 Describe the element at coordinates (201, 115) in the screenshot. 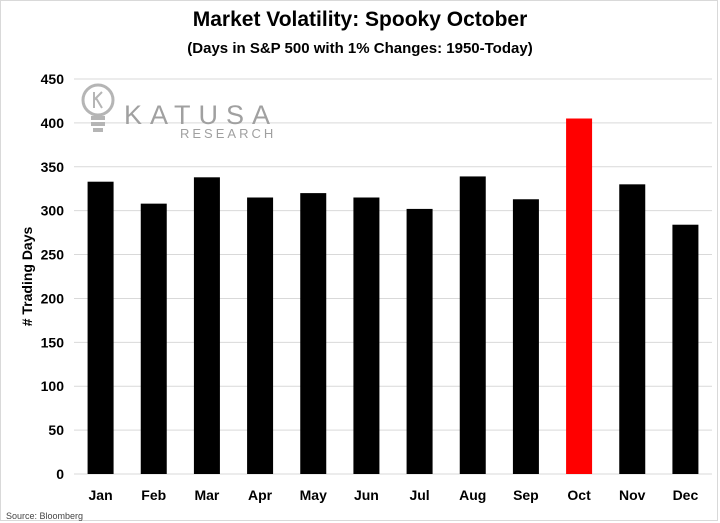

I see `logo-name: KATUSA` at that location.